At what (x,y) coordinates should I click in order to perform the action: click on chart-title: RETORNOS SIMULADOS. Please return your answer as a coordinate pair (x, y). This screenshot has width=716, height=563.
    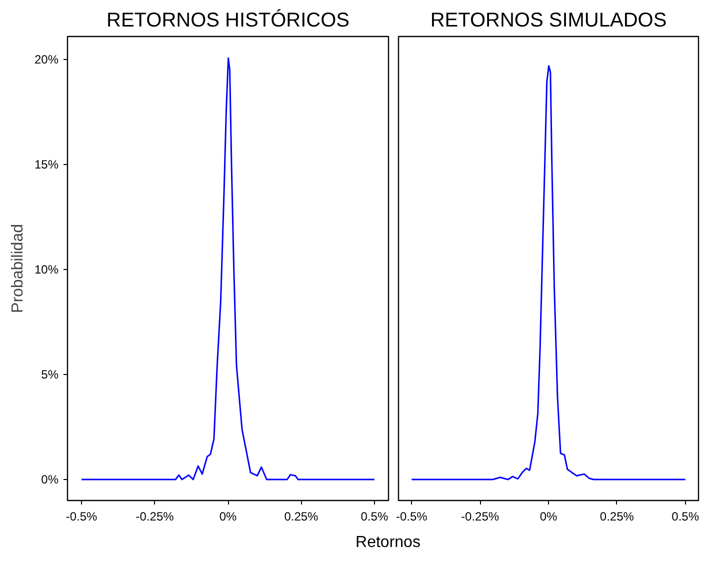
    Looking at the image, I should click on (548, 21).